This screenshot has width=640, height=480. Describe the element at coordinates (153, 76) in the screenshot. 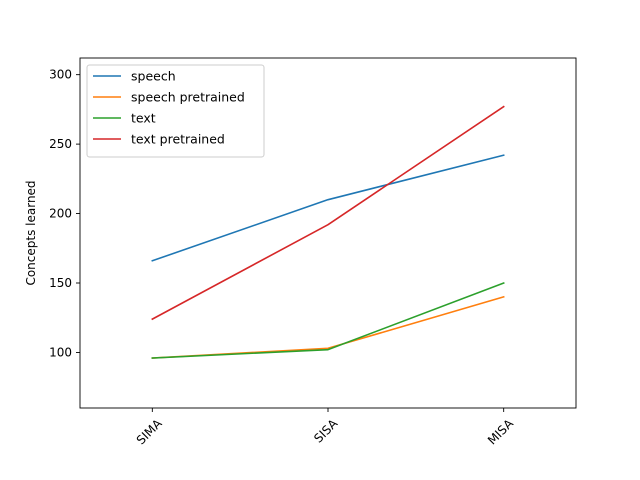

I see `legend-label-1: speech` at that location.